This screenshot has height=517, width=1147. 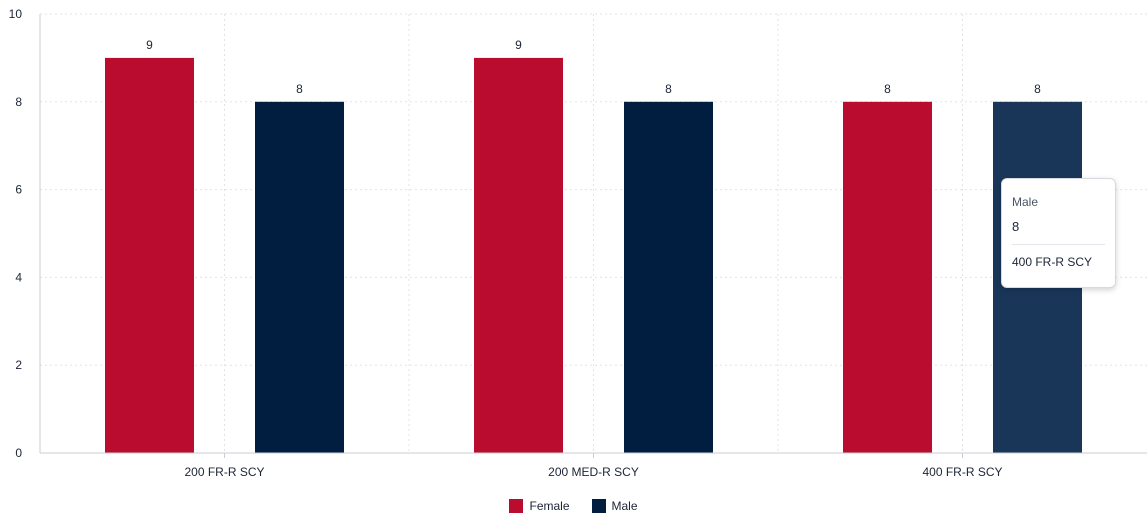 What do you see at coordinates (1016, 226) in the screenshot?
I see `tooltip-value: 8` at bounding box center [1016, 226].